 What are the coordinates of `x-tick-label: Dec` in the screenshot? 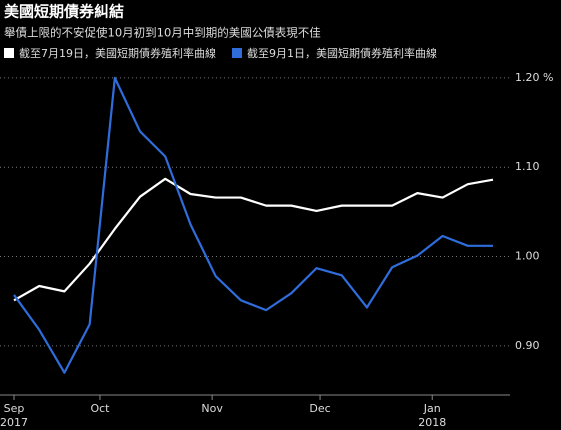 It's located at (319, 408).